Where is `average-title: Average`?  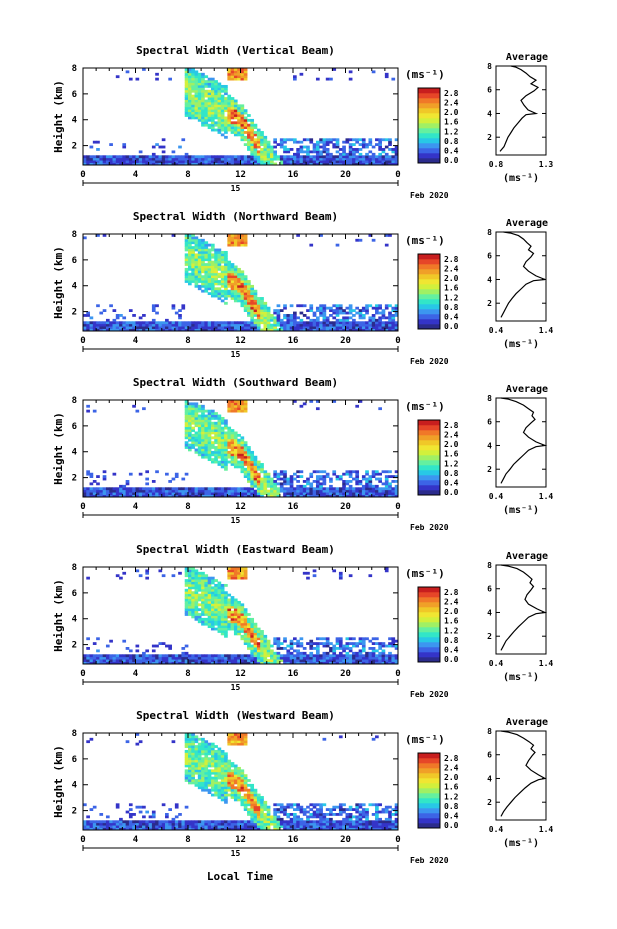
average-title: Average is located at coordinates (527, 556).